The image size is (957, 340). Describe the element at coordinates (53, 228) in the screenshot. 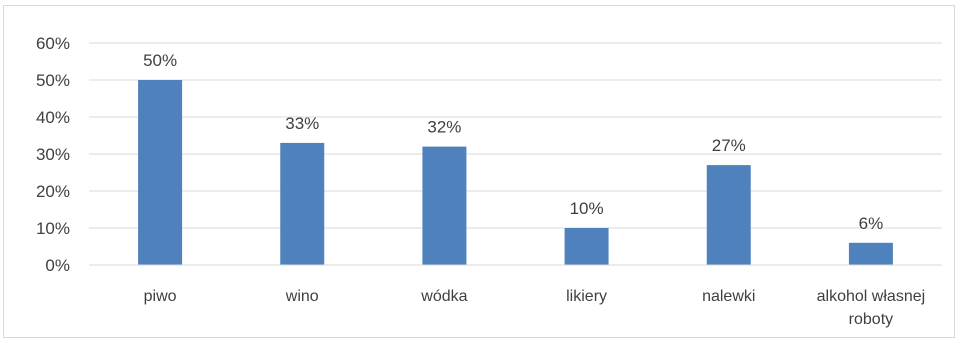

I see `y-tick-label: 10%` at that location.